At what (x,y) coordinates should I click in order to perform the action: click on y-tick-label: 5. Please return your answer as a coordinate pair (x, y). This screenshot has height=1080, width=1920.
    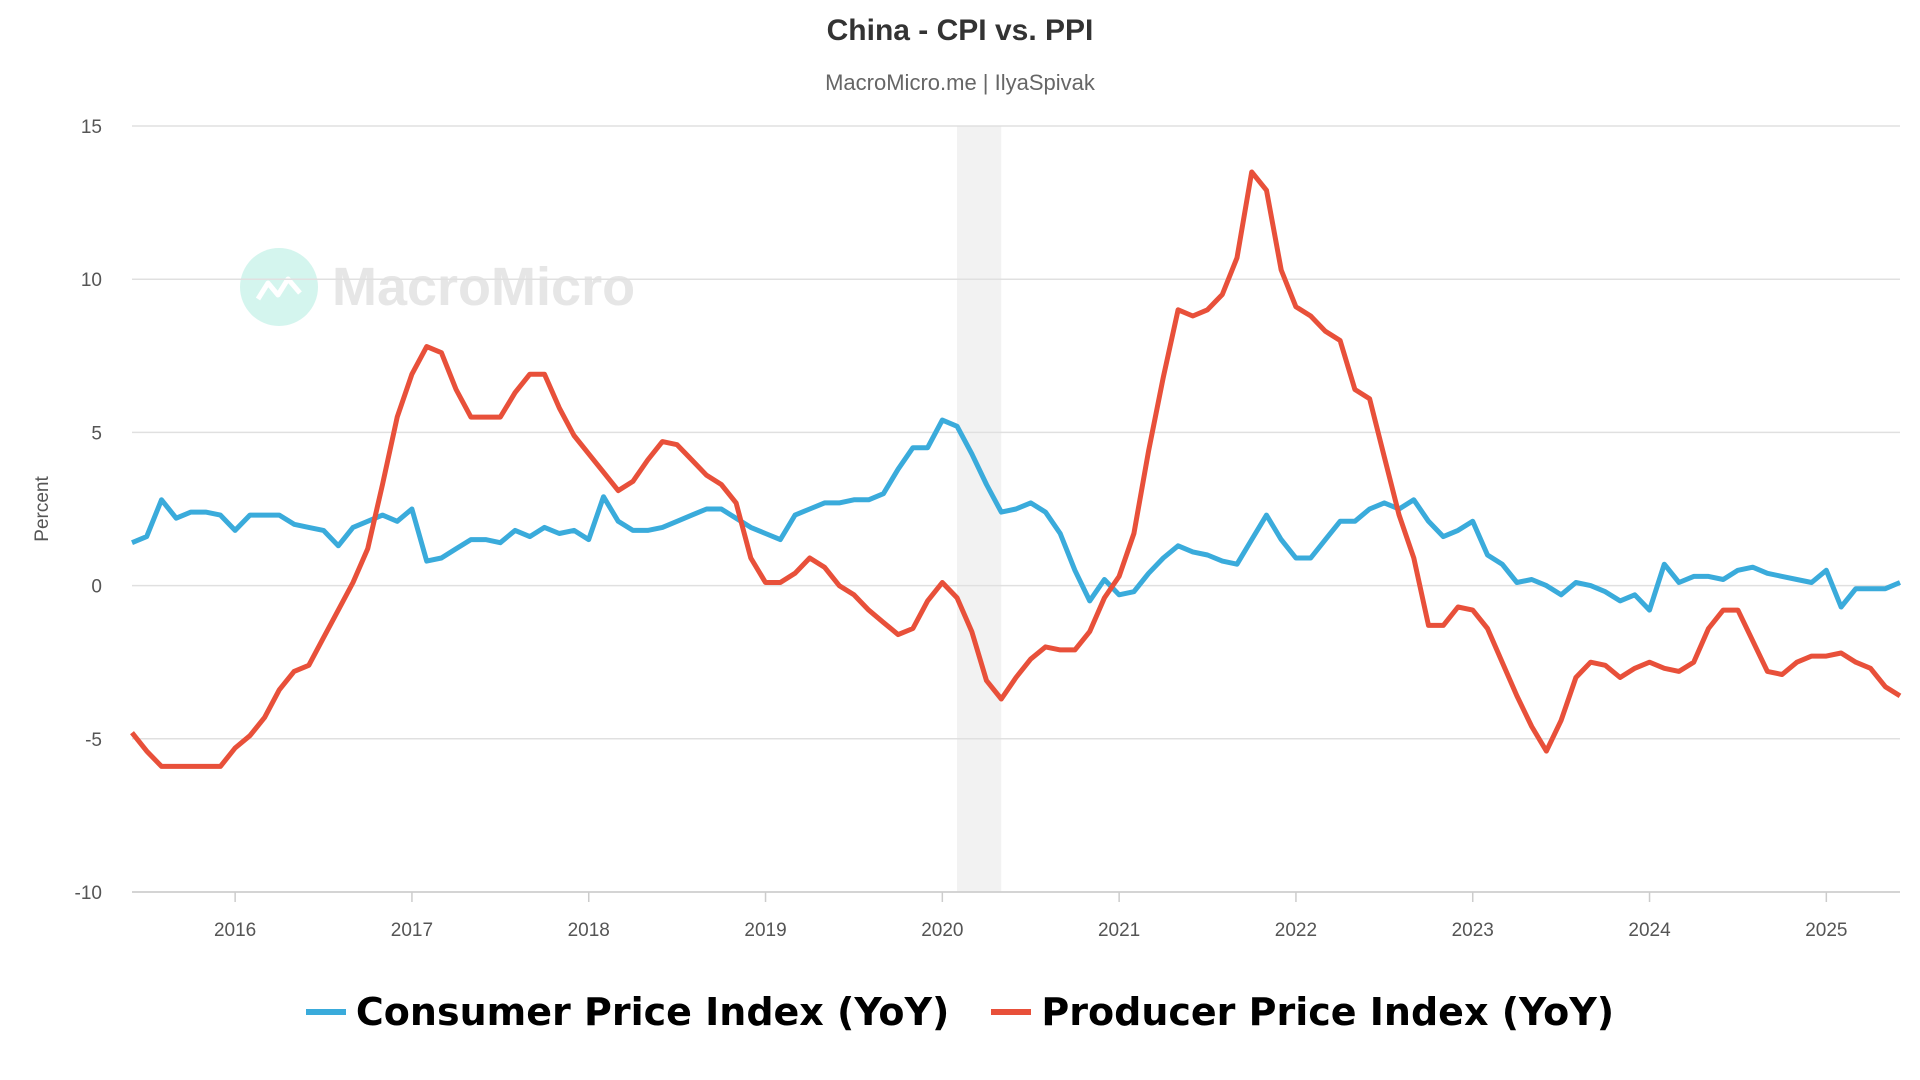
    Looking at the image, I should click on (96, 433).